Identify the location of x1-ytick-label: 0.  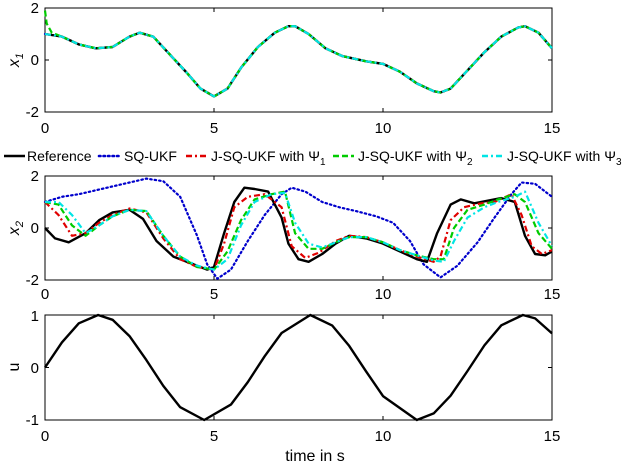
(35, 60).